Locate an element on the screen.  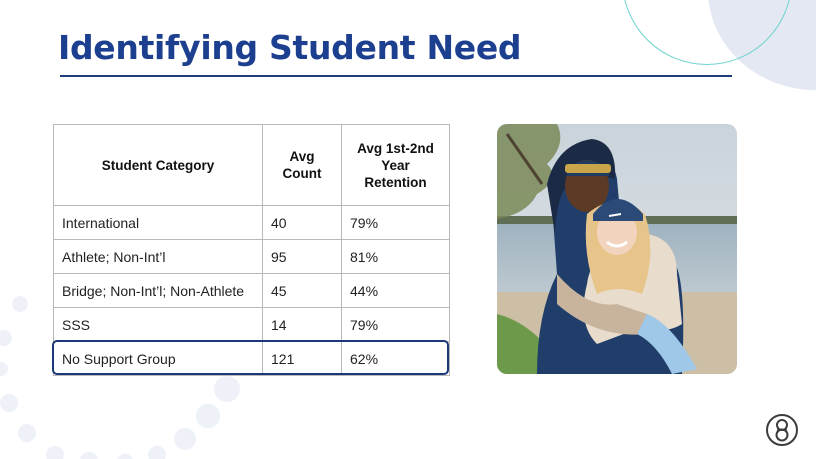
table-row: Athlete; Non-Int’l 95 81% is located at coordinates (251, 256).